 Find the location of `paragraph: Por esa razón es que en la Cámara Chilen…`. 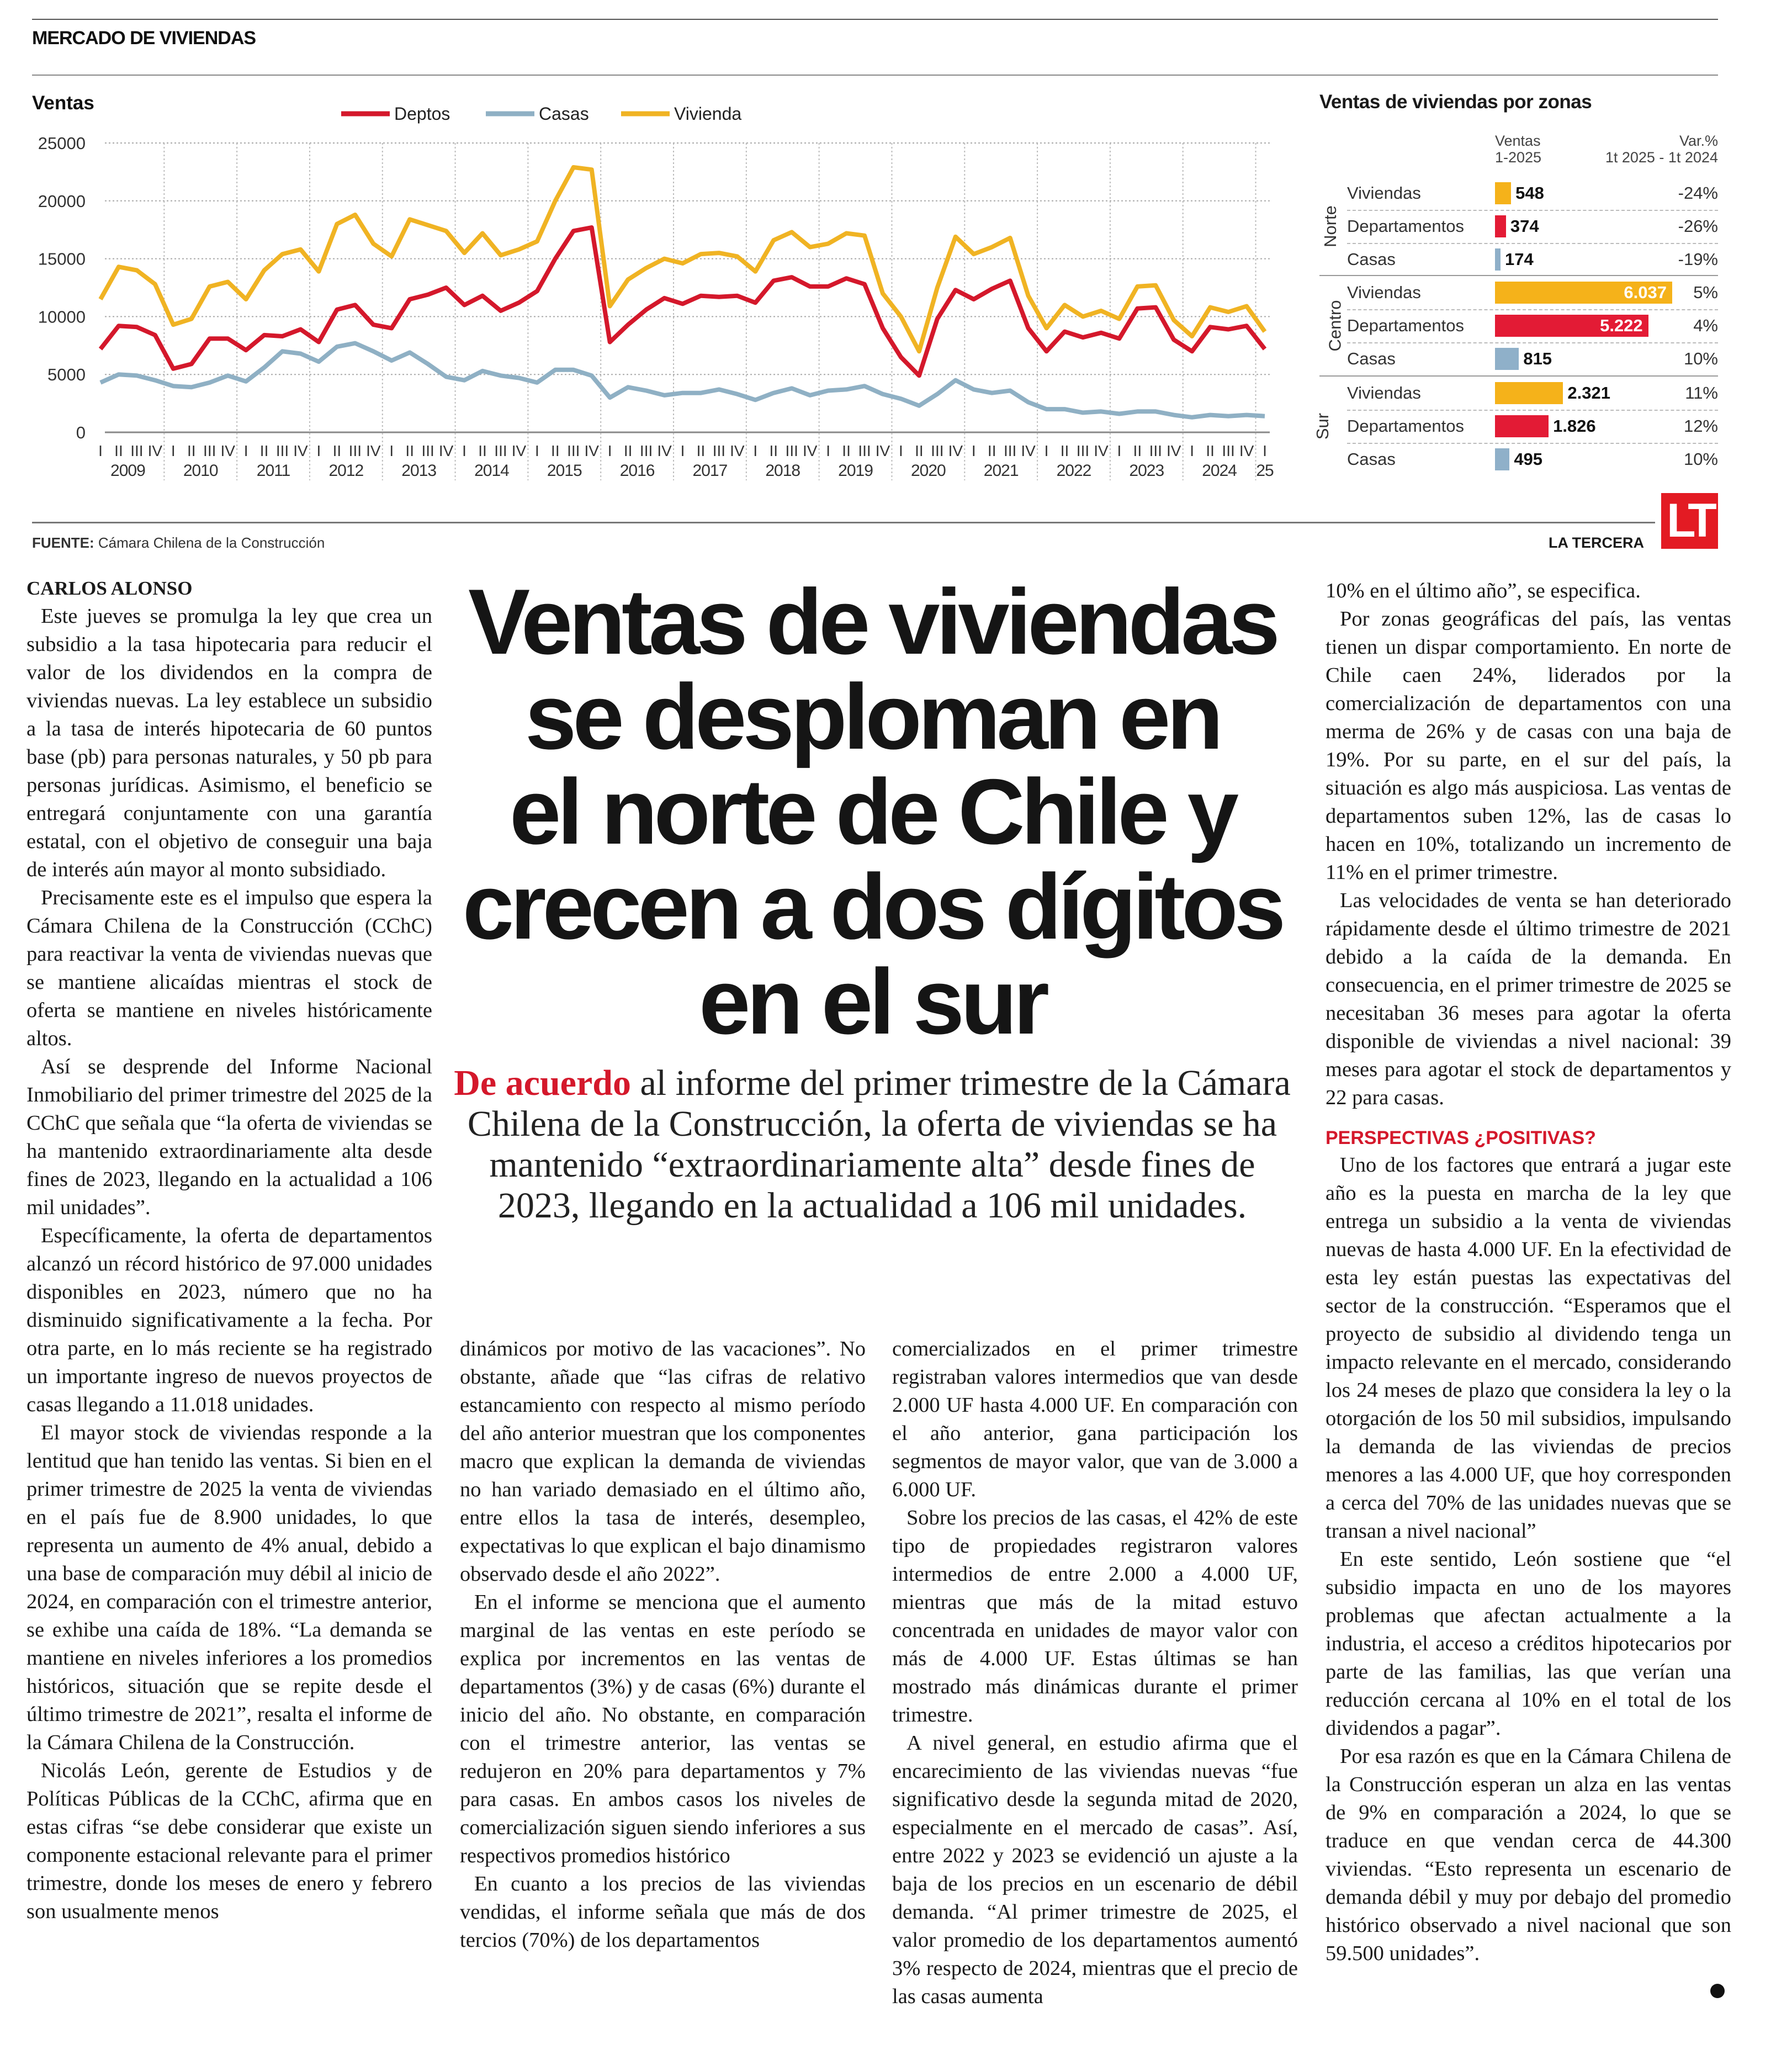

paragraph: Por esa razón es que en la Cámara Chilen… is located at coordinates (1528, 1855).